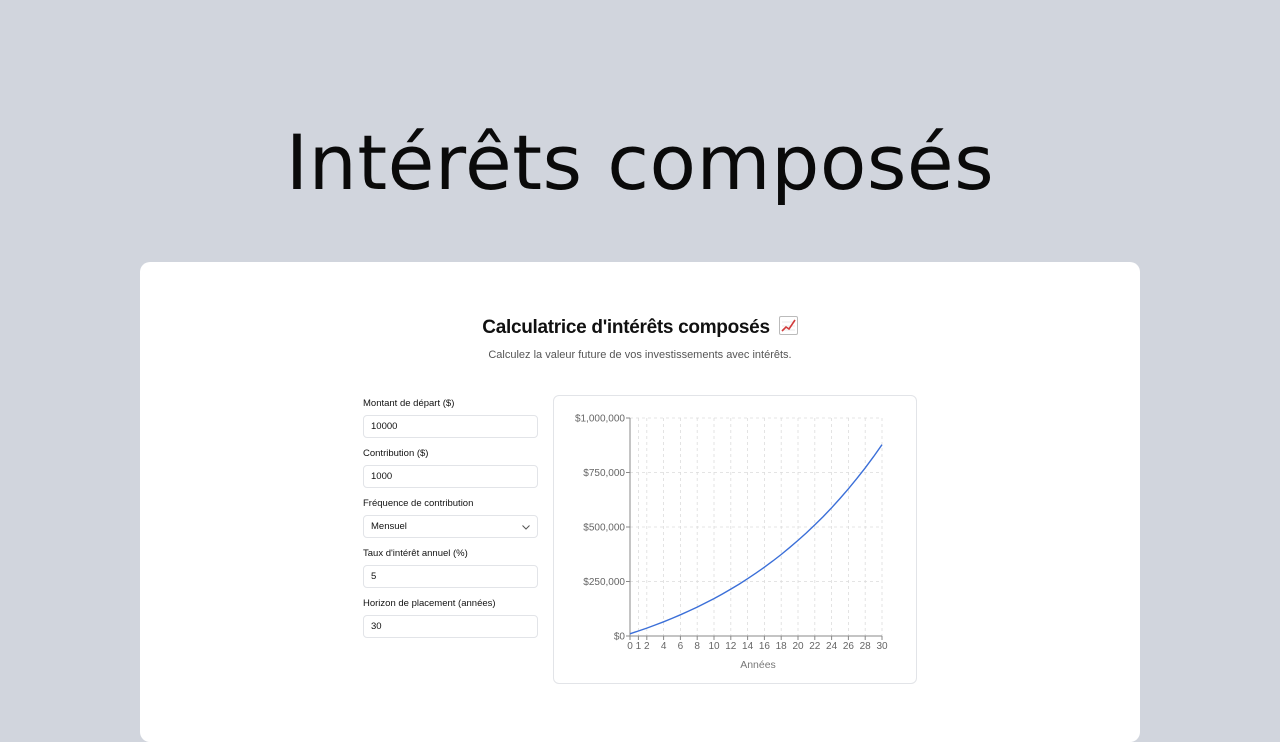 The width and height of the screenshot is (1280, 742). Describe the element at coordinates (681, 646) in the screenshot. I see `x-tick-label: 6` at that location.